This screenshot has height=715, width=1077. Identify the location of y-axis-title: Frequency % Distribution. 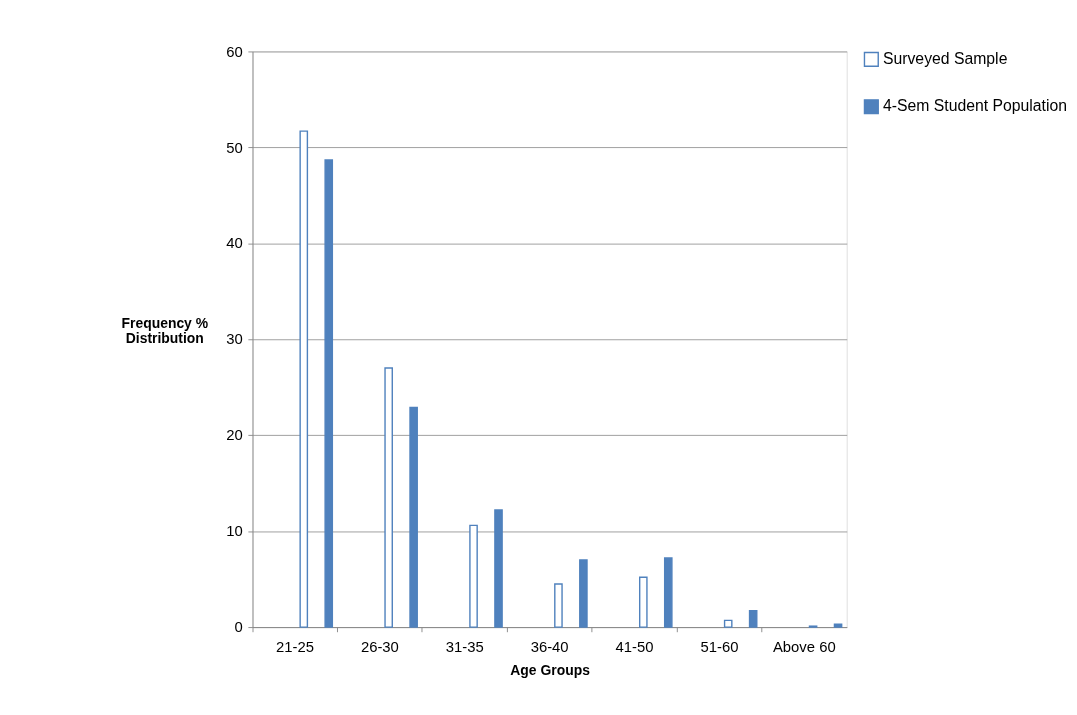
(165, 330).